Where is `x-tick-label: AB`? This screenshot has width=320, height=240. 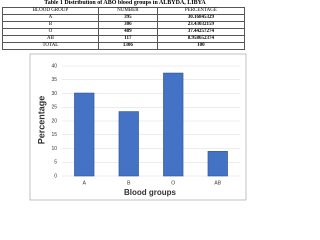 x-tick-label: AB is located at coordinates (217, 183).